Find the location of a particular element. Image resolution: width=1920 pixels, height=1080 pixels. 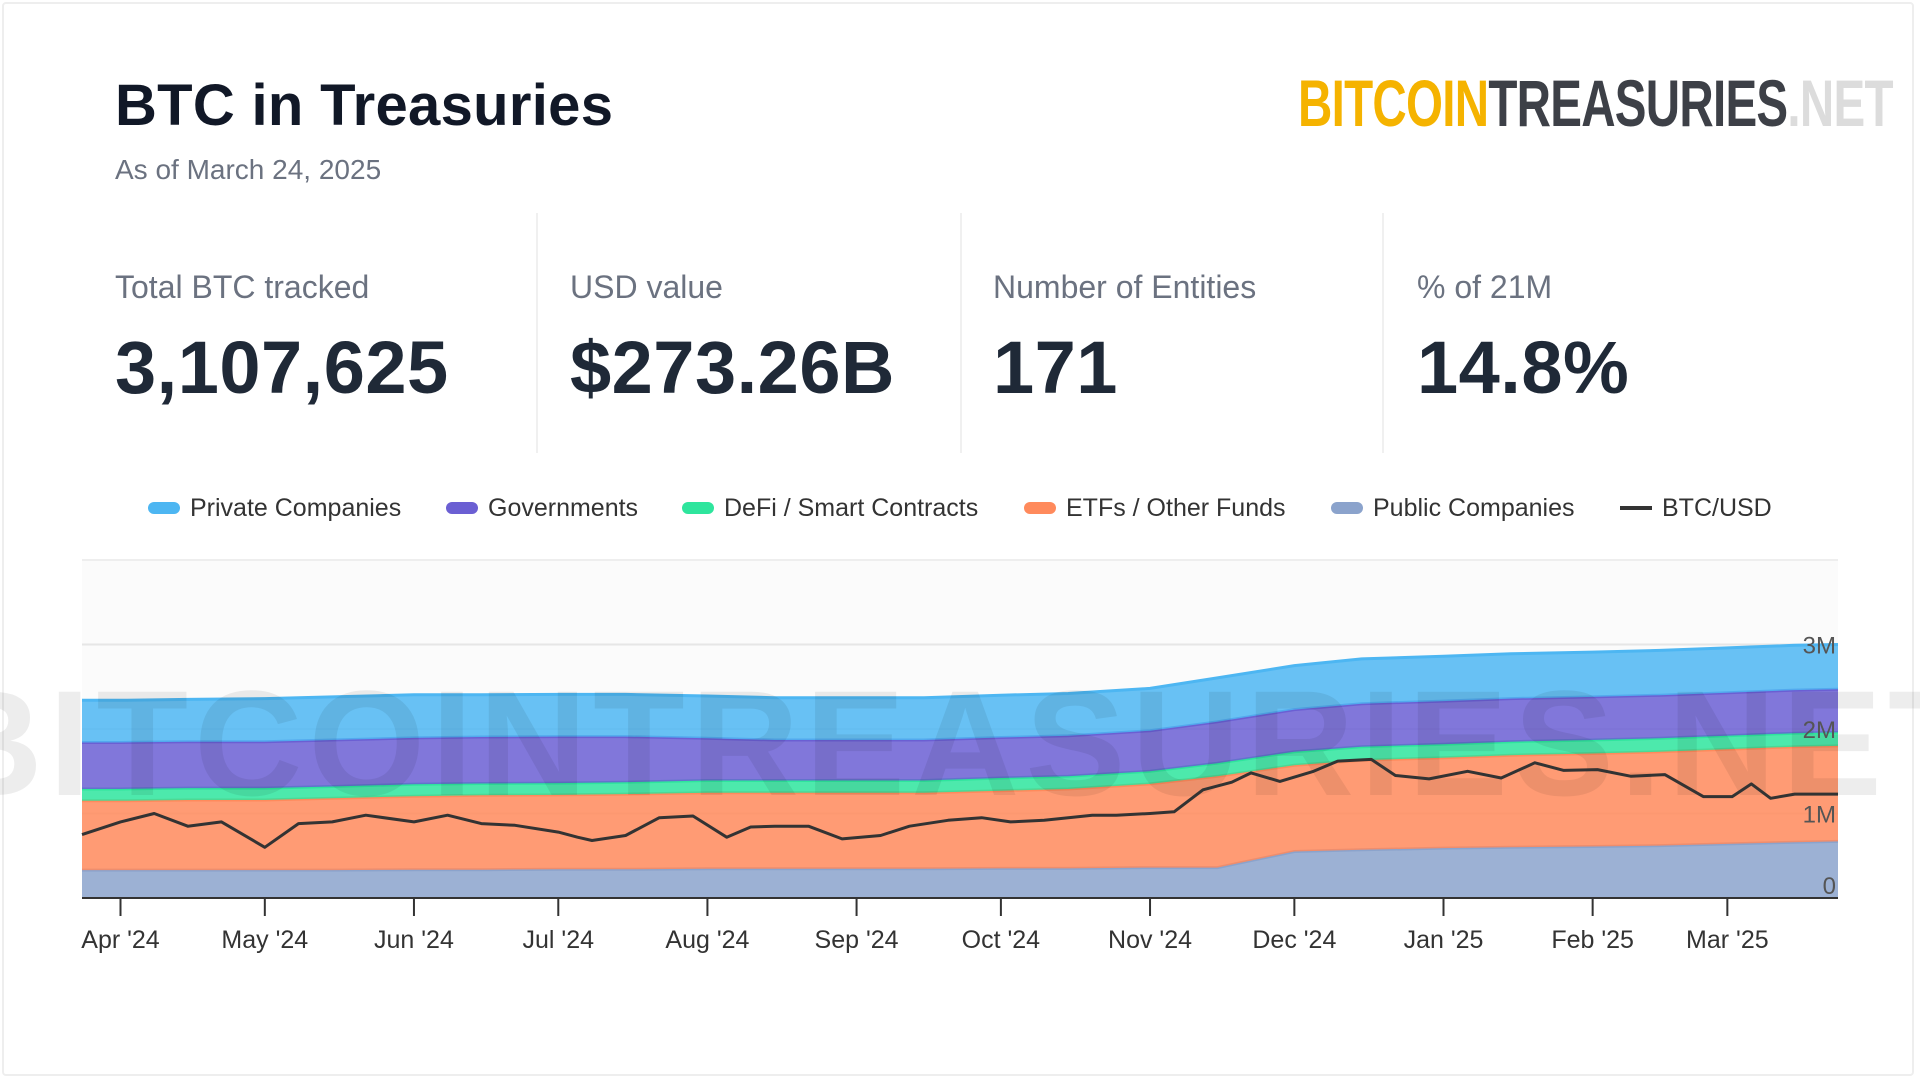

legend-label: Governments is located at coordinates (563, 507).